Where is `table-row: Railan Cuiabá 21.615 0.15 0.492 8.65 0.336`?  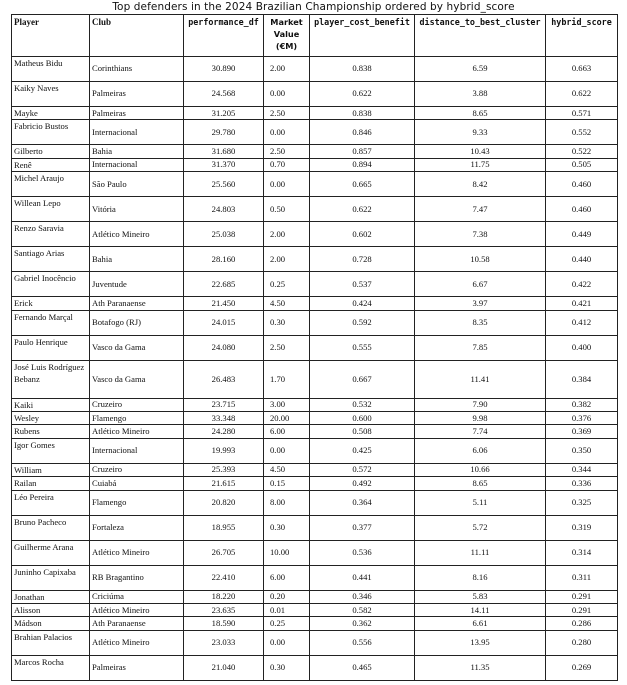 table-row: Railan Cuiabá 21.615 0.15 0.492 8.65 0.336 is located at coordinates (315, 483).